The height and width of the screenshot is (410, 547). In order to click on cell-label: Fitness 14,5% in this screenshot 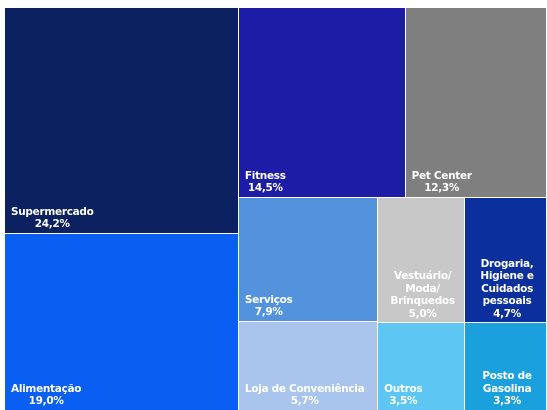, I will do `click(264, 183)`.